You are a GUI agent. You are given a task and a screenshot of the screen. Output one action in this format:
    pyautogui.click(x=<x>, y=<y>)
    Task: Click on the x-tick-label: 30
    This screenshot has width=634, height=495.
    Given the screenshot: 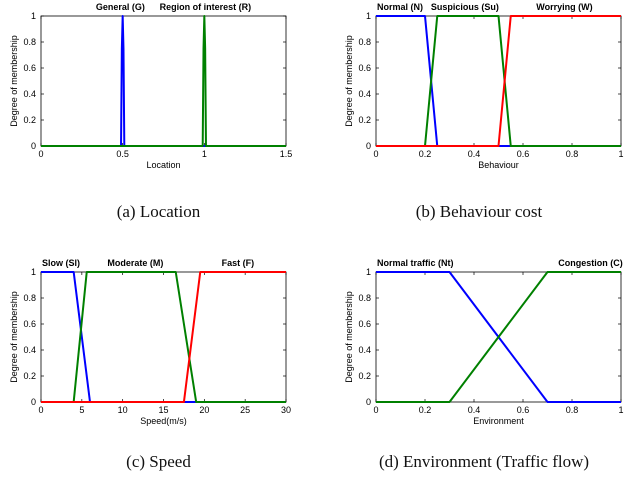 What is the action you would take?
    pyautogui.click(x=286, y=410)
    